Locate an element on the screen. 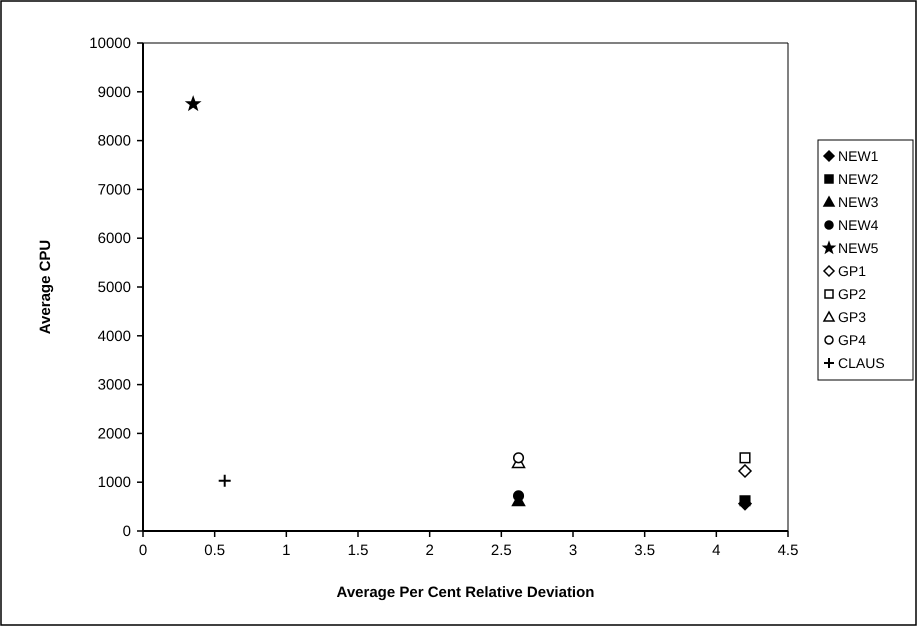 The height and width of the screenshot is (626, 917). y-tick-label: 5000 is located at coordinates (114, 287).